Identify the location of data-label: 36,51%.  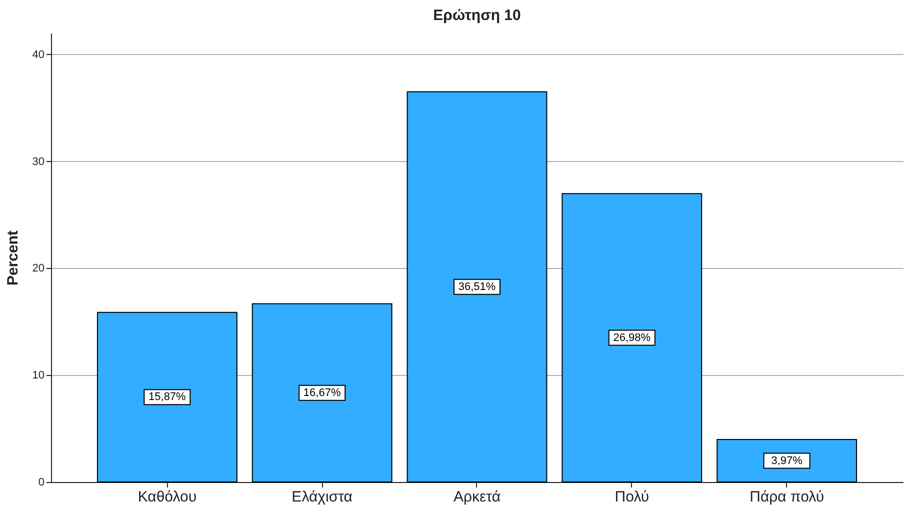
(477, 286).